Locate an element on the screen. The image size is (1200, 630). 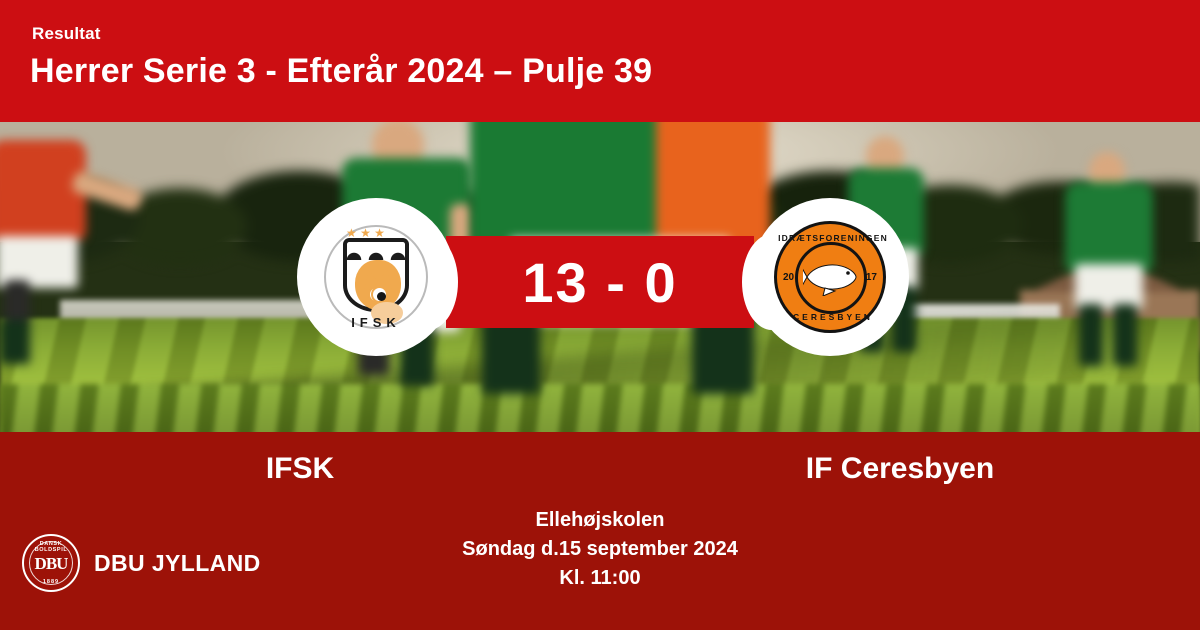
badge-year-right: 17 is located at coordinates (871, 277).